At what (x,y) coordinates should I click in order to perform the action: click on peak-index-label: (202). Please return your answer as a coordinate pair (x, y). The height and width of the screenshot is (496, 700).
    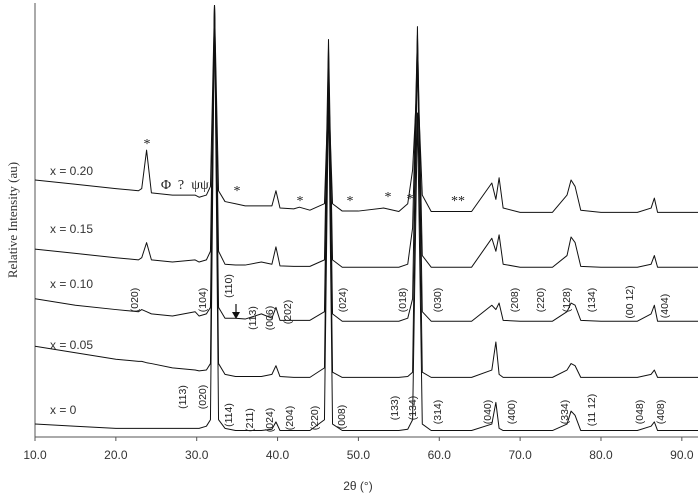
    Looking at the image, I should click on (288, 312).